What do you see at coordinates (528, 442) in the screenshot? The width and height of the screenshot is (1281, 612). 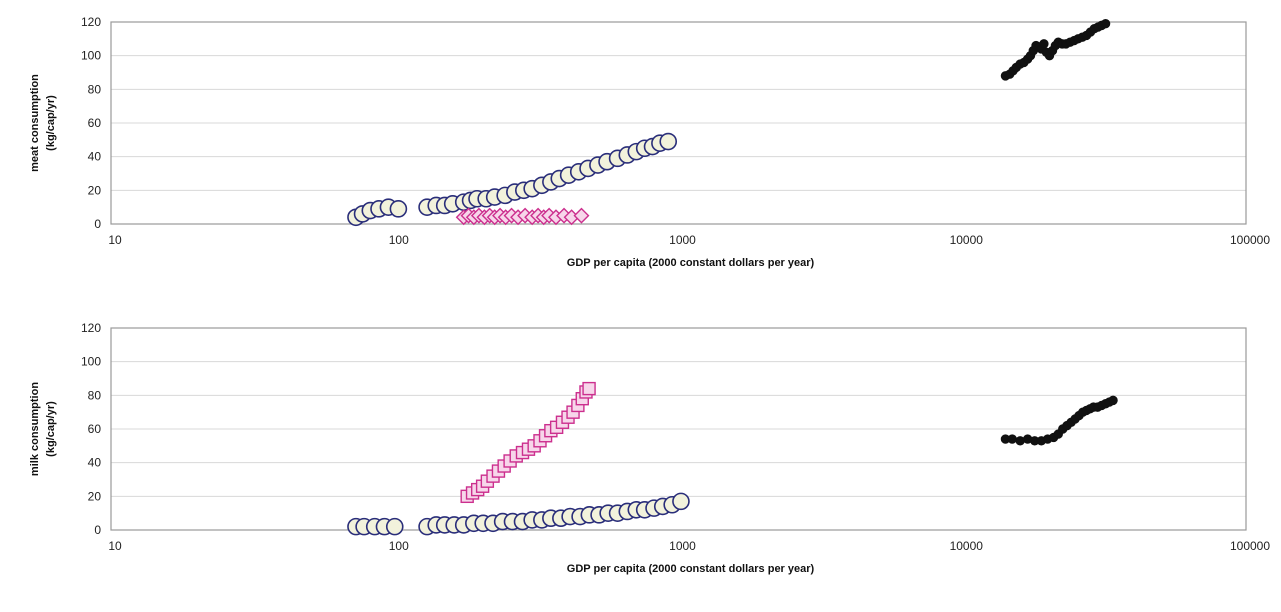 I see `series-square` at bounding box center [528, 442].